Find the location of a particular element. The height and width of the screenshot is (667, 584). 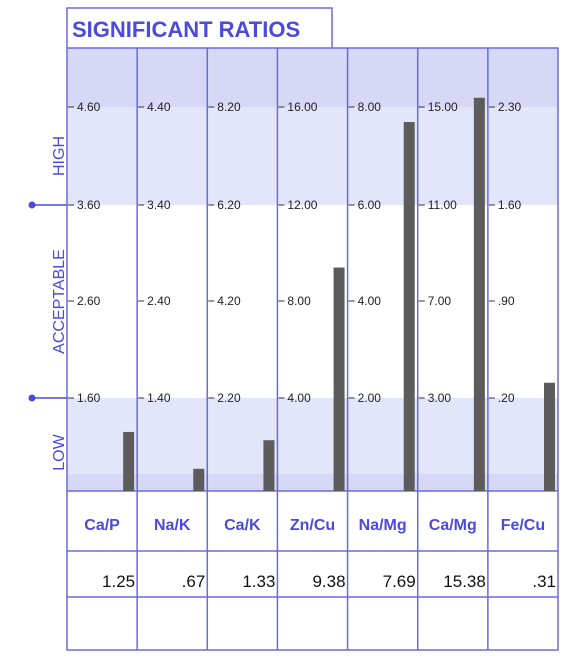

category-label: Ca/Mg is located at coordinates (453, 525).